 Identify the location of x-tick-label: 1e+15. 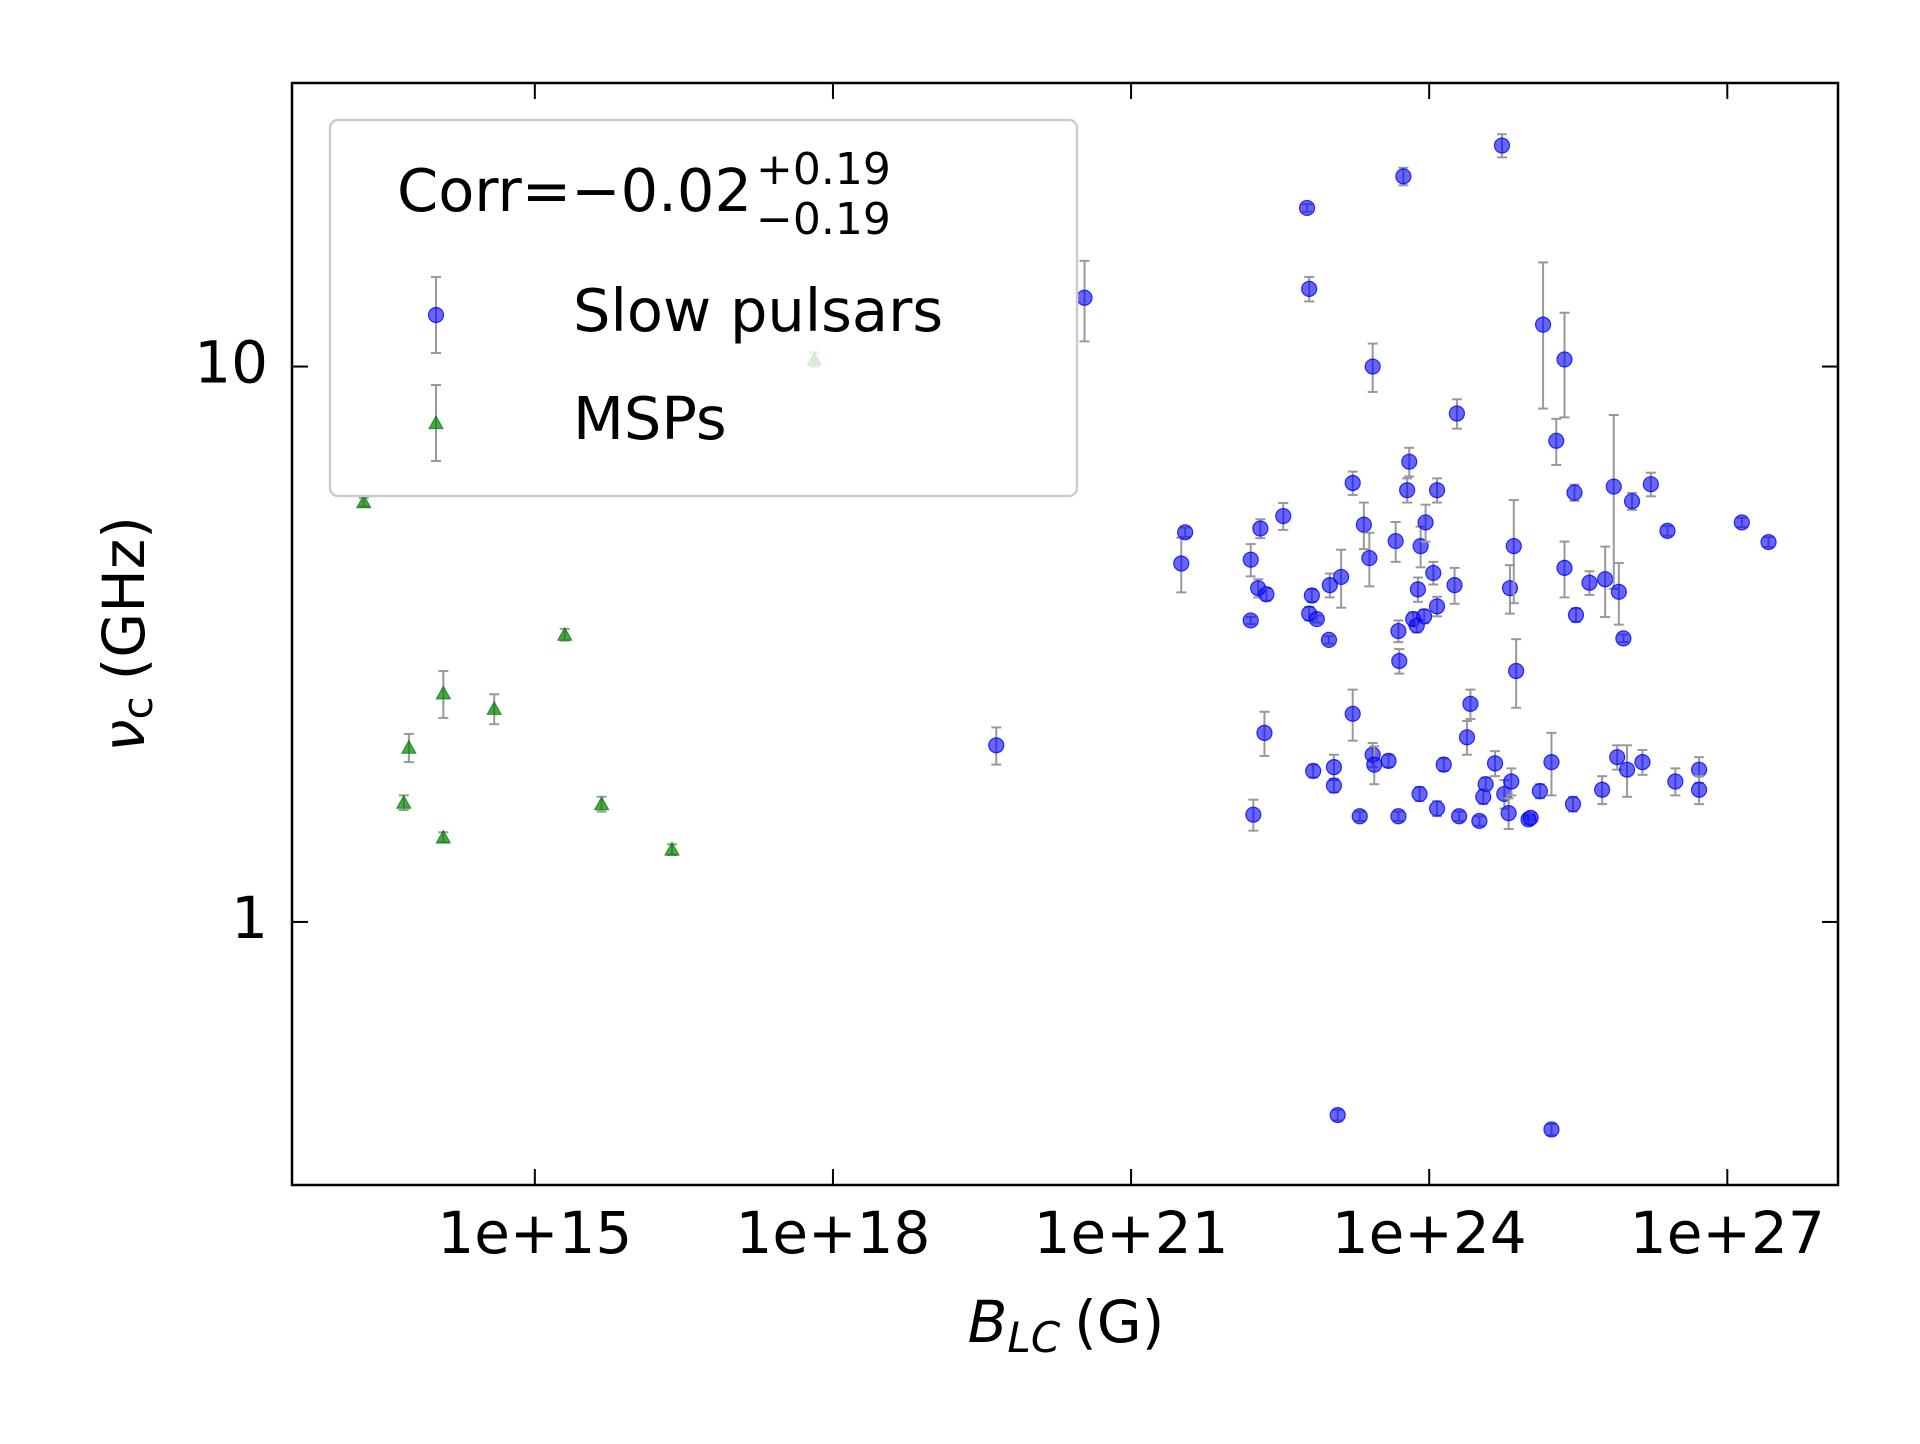
(534, 1233).